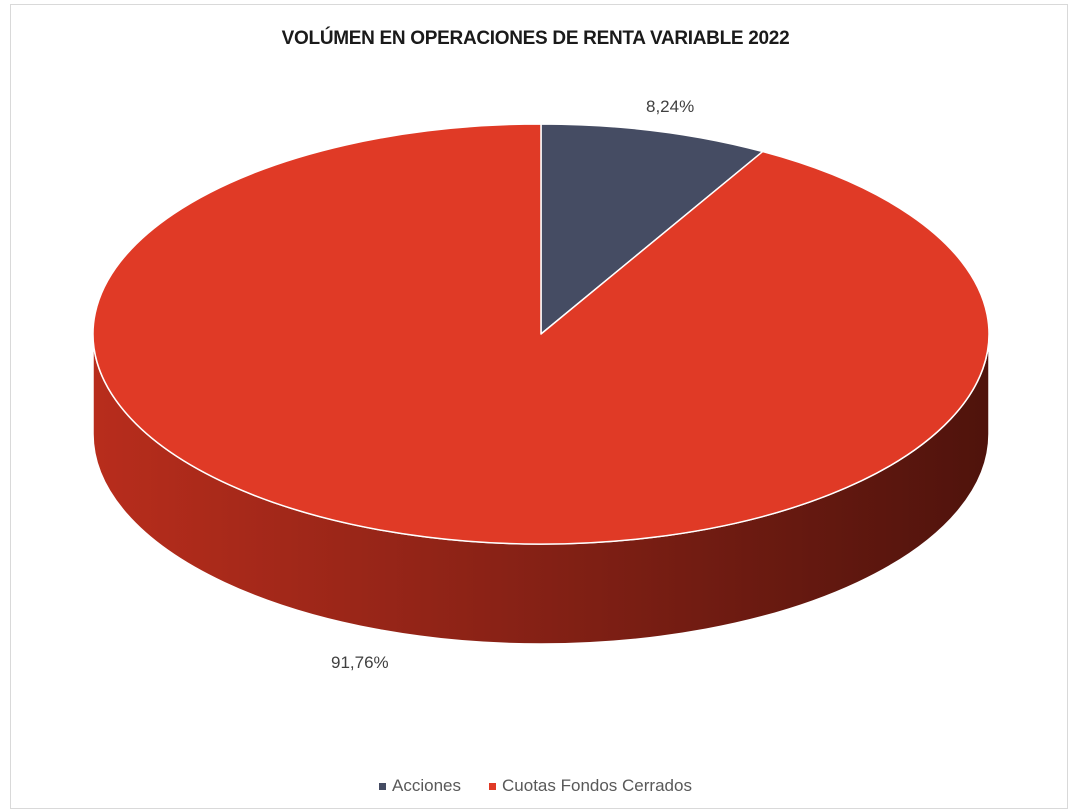 The height and width of the screenshot is (811, 1071). I want to click on legend-item-acciones: Acciones, so click(420, 786).